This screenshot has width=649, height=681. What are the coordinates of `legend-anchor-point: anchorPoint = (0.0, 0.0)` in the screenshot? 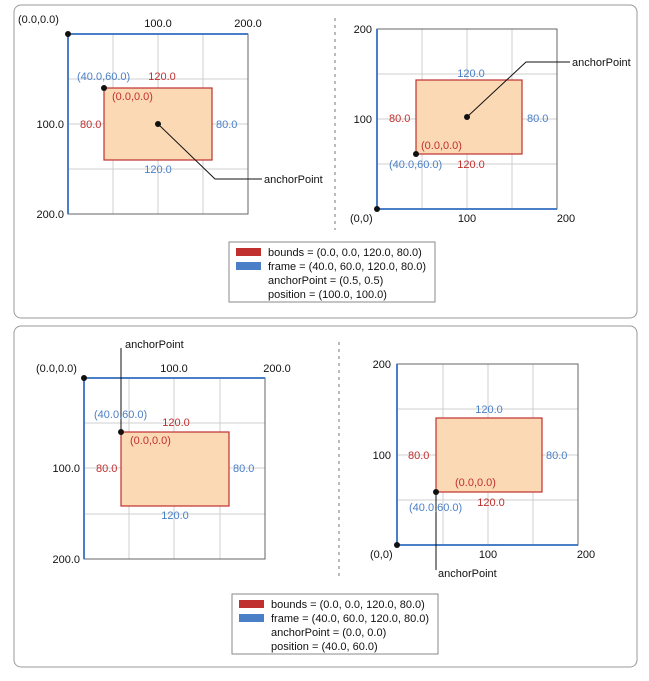 It's located at (328, 633).